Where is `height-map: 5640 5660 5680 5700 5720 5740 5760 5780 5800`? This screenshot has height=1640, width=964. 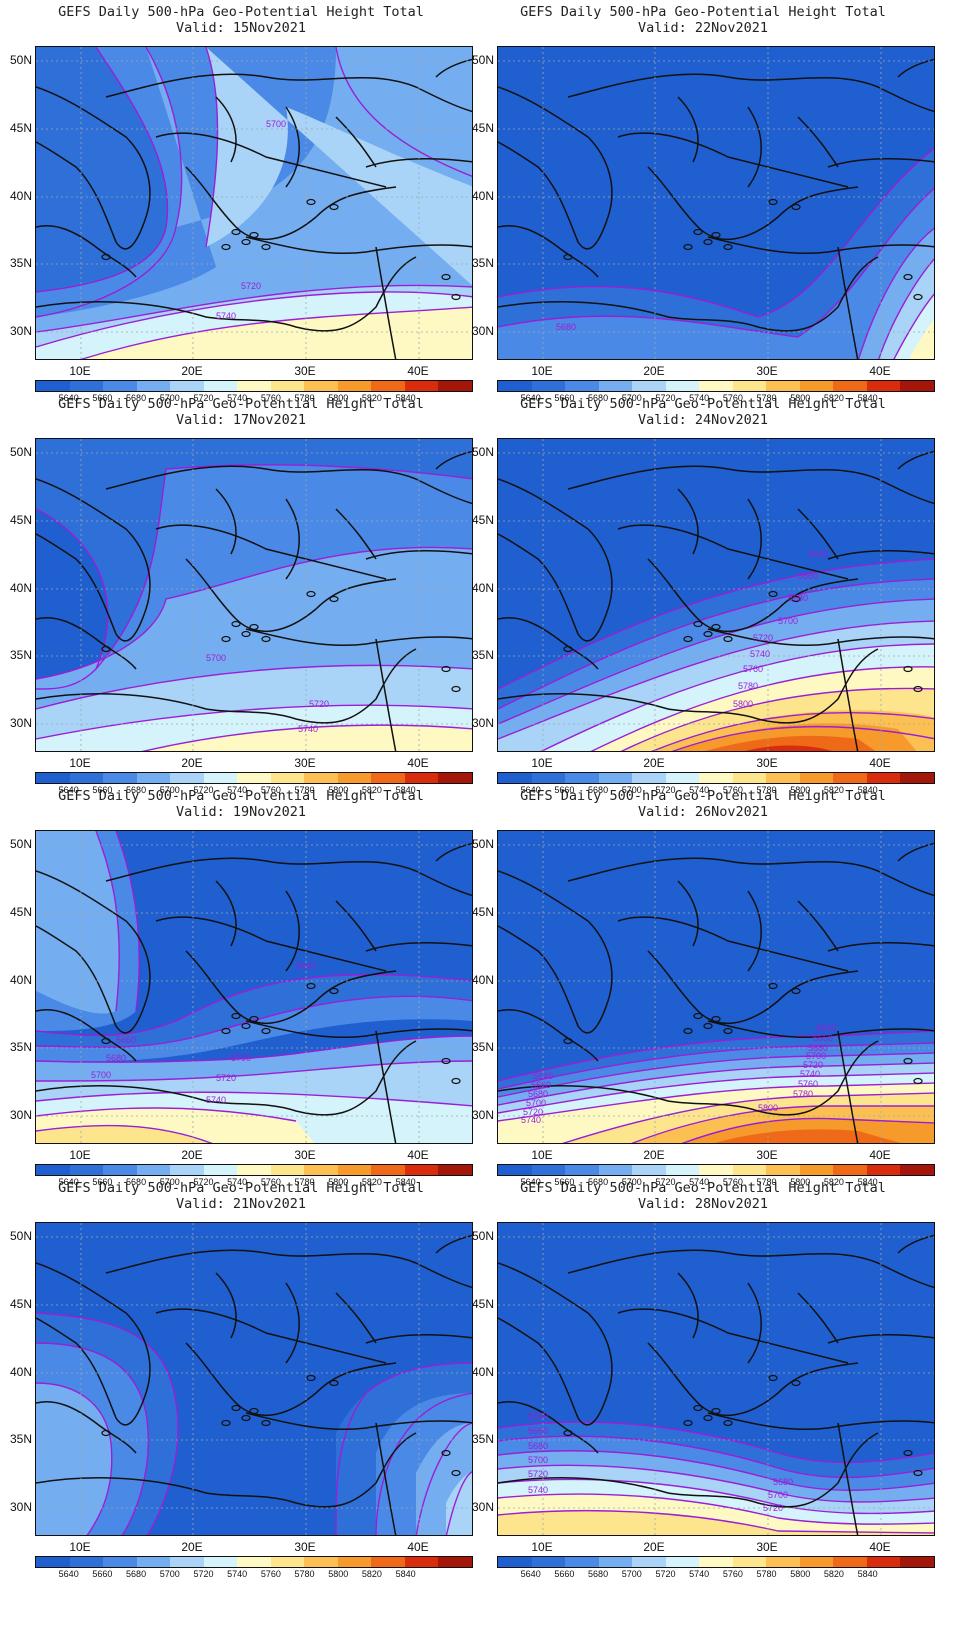 height-map: 5640 5660 5680 5700 5720 5740 5760 5780 5800 is located at coordinates (716, 595).